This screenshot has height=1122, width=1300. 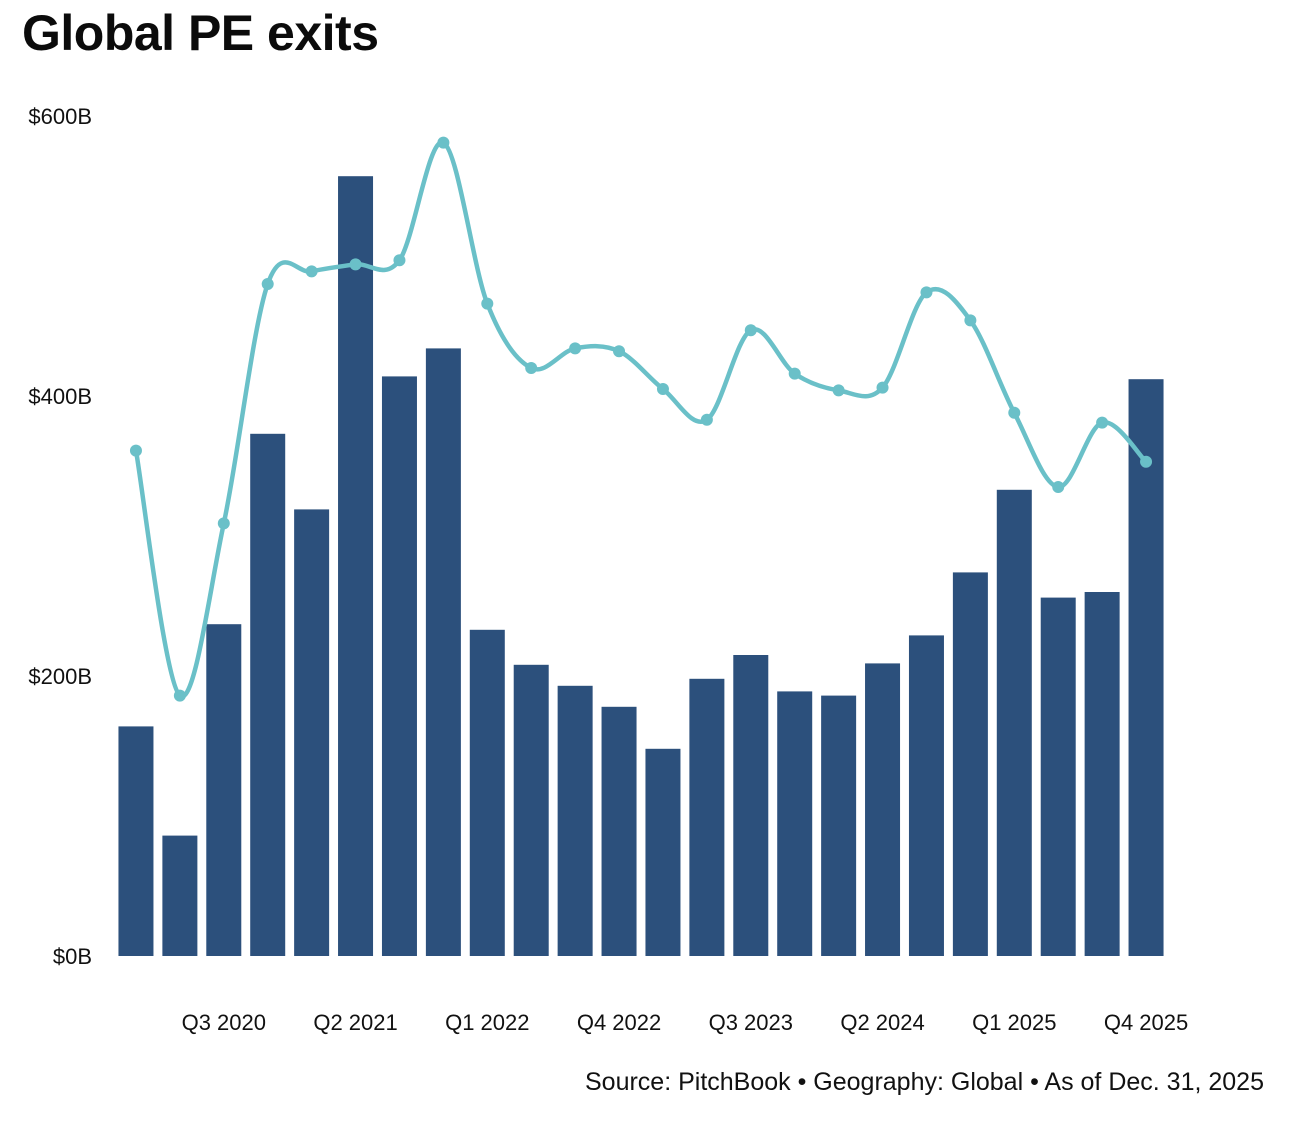 What do you see at coordinates (224, 1022) in the screenshot?
I see `x-tick-label: Q3 2020` at bounding box center [224, 1022].